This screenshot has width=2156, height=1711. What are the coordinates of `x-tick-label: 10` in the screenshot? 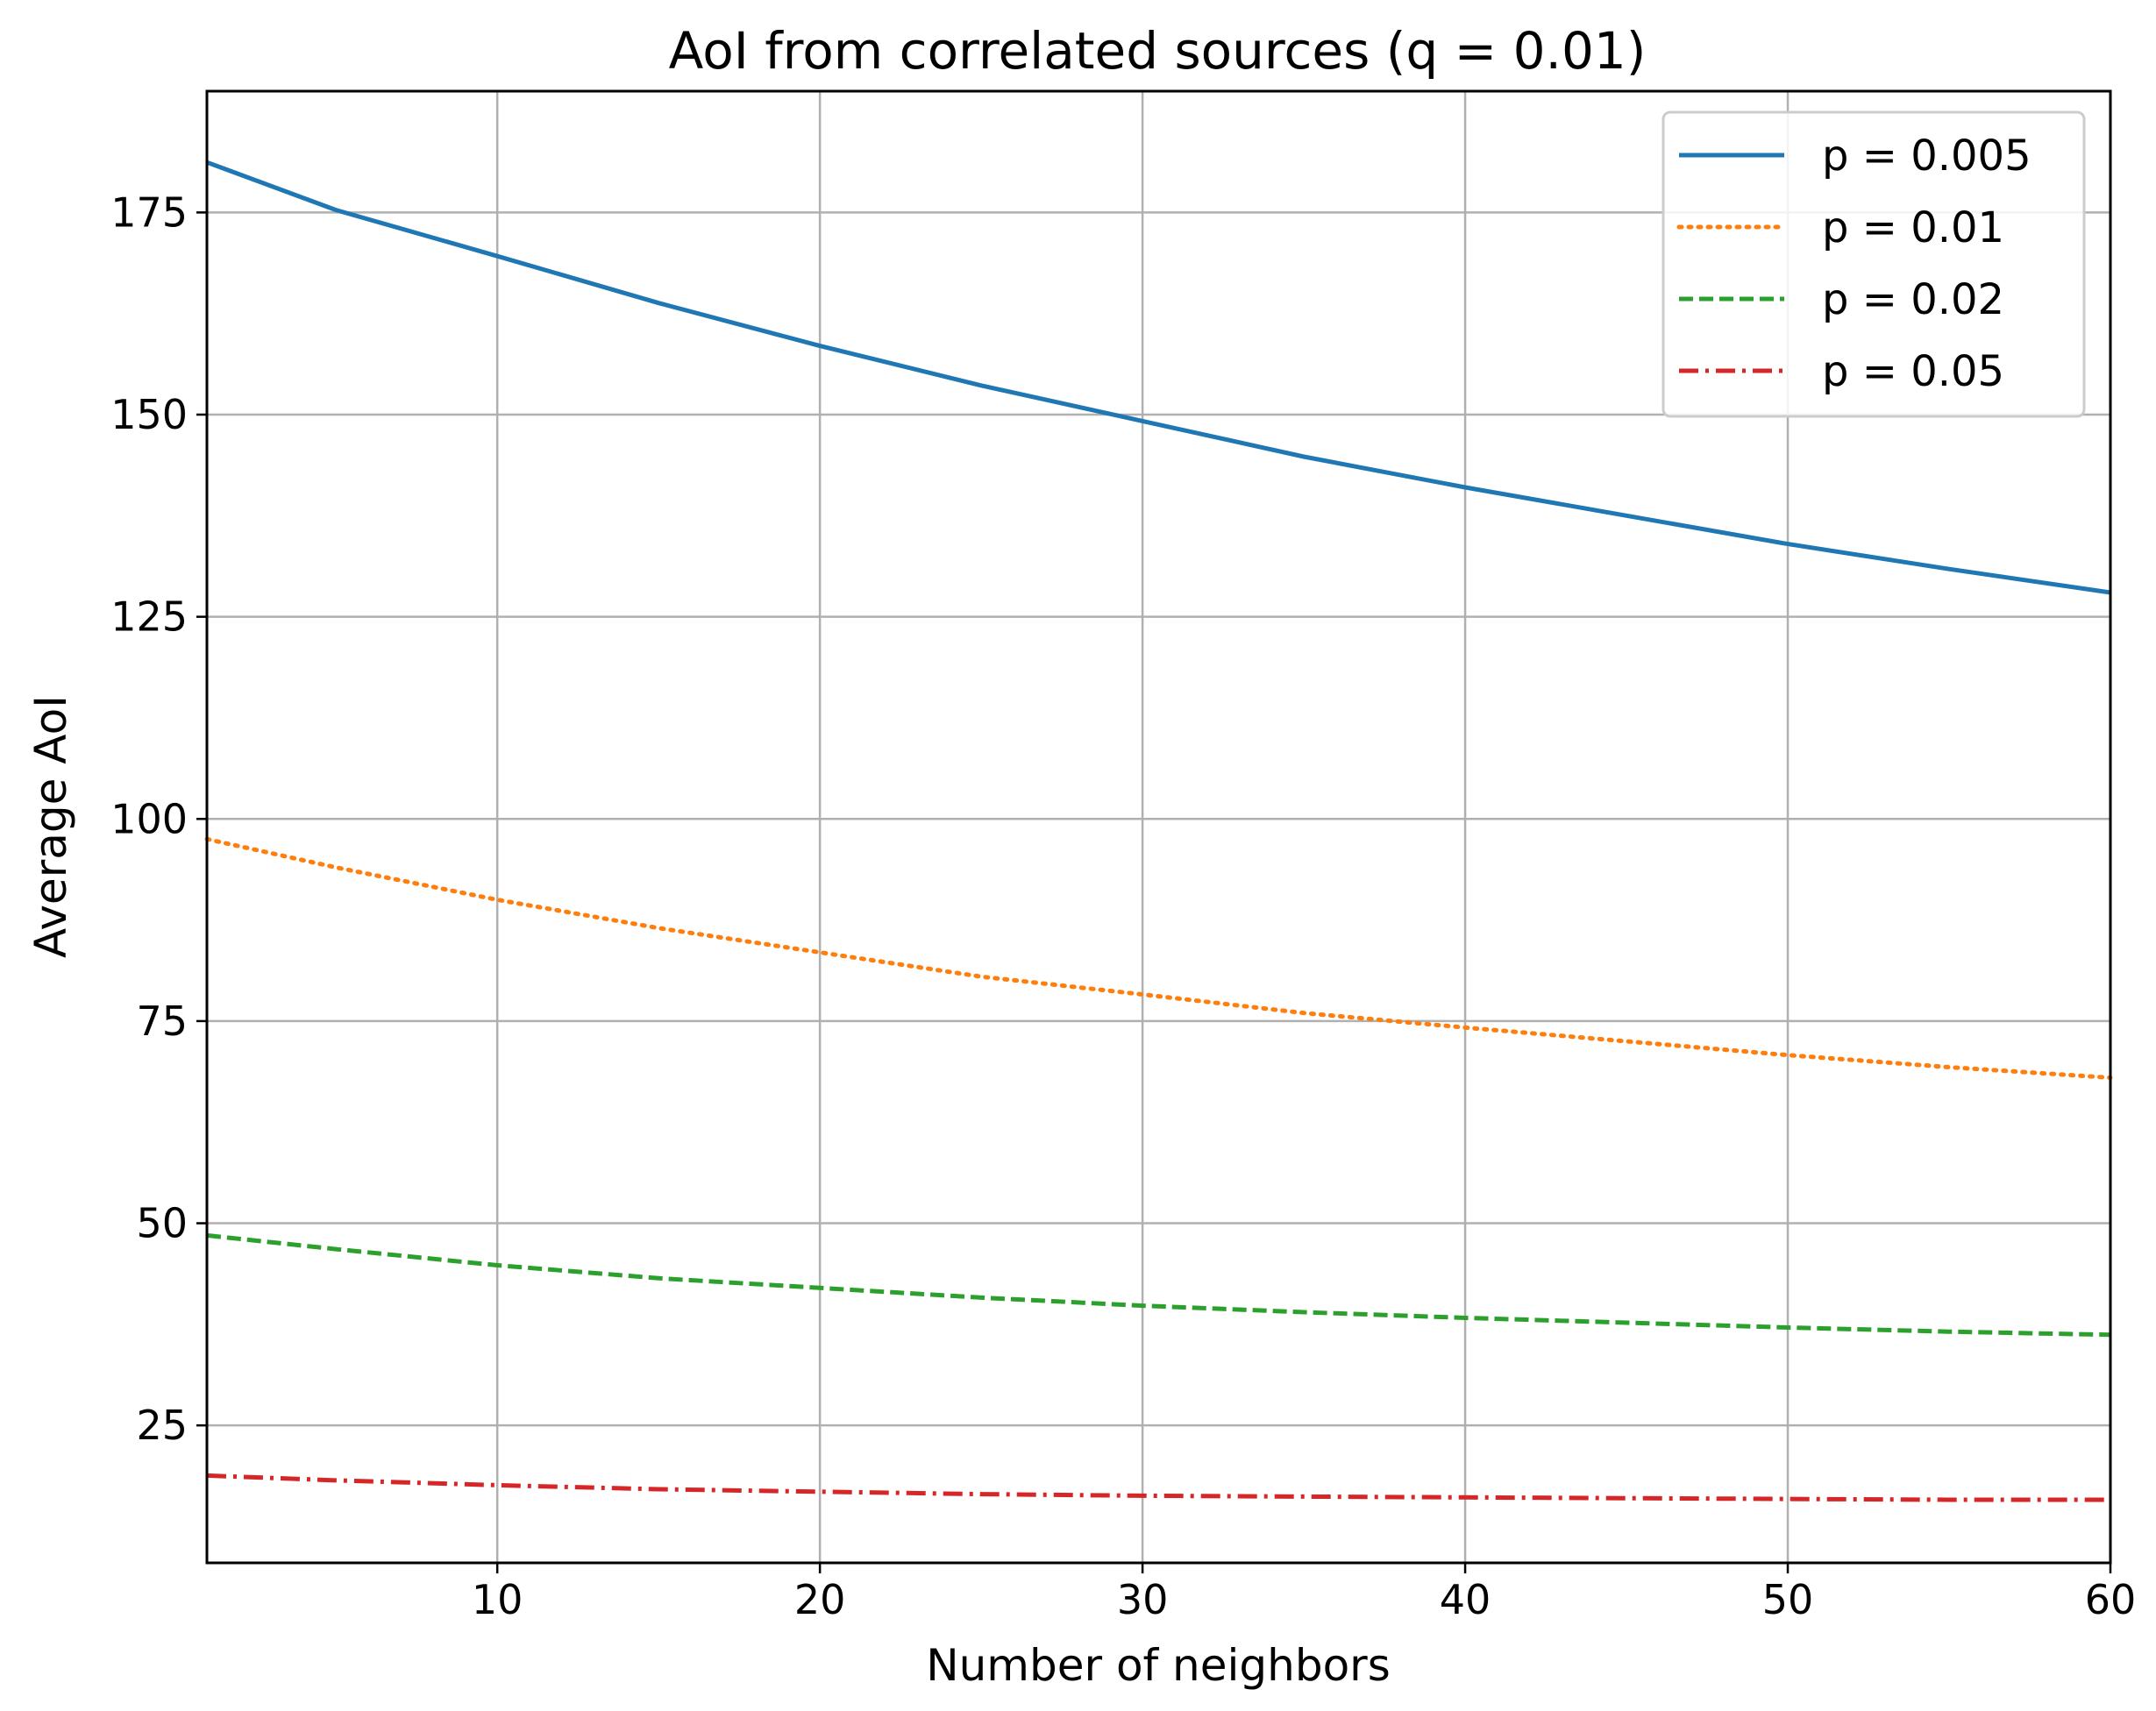 It's located at (497, 1599).